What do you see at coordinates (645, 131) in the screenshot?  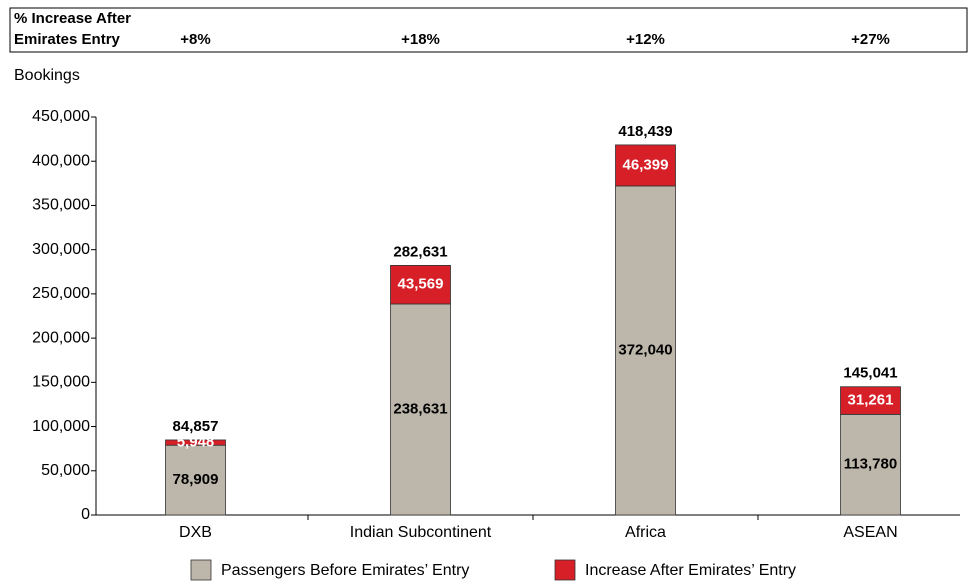 I see `total-label: 418,439` at bounding box center [645, 131].